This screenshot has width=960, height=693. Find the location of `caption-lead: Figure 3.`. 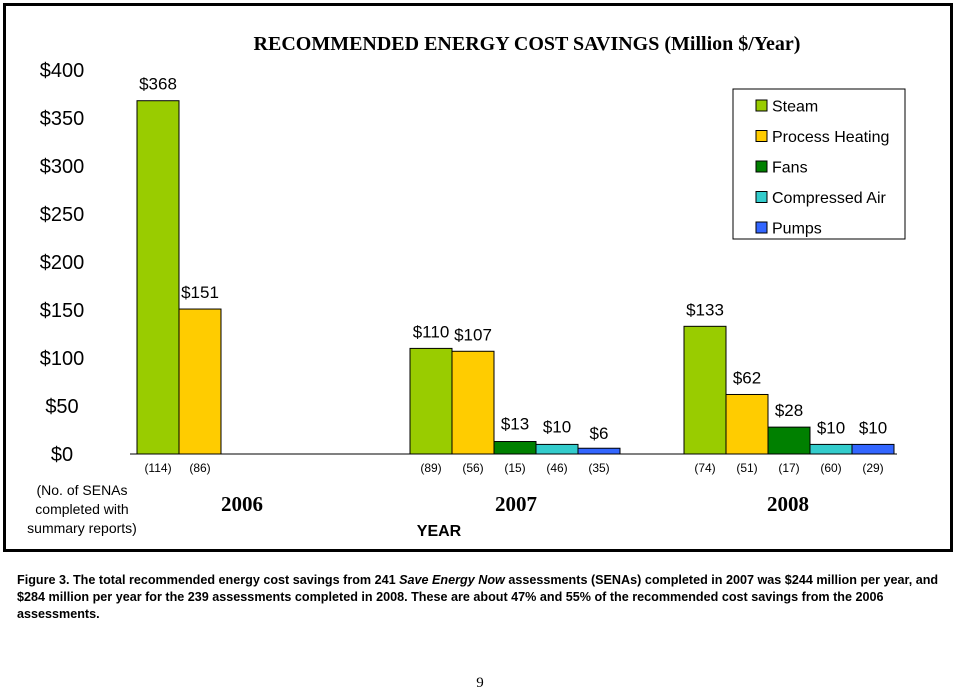

caption-lead: Figure 3. is located at coordinates (43, 580).